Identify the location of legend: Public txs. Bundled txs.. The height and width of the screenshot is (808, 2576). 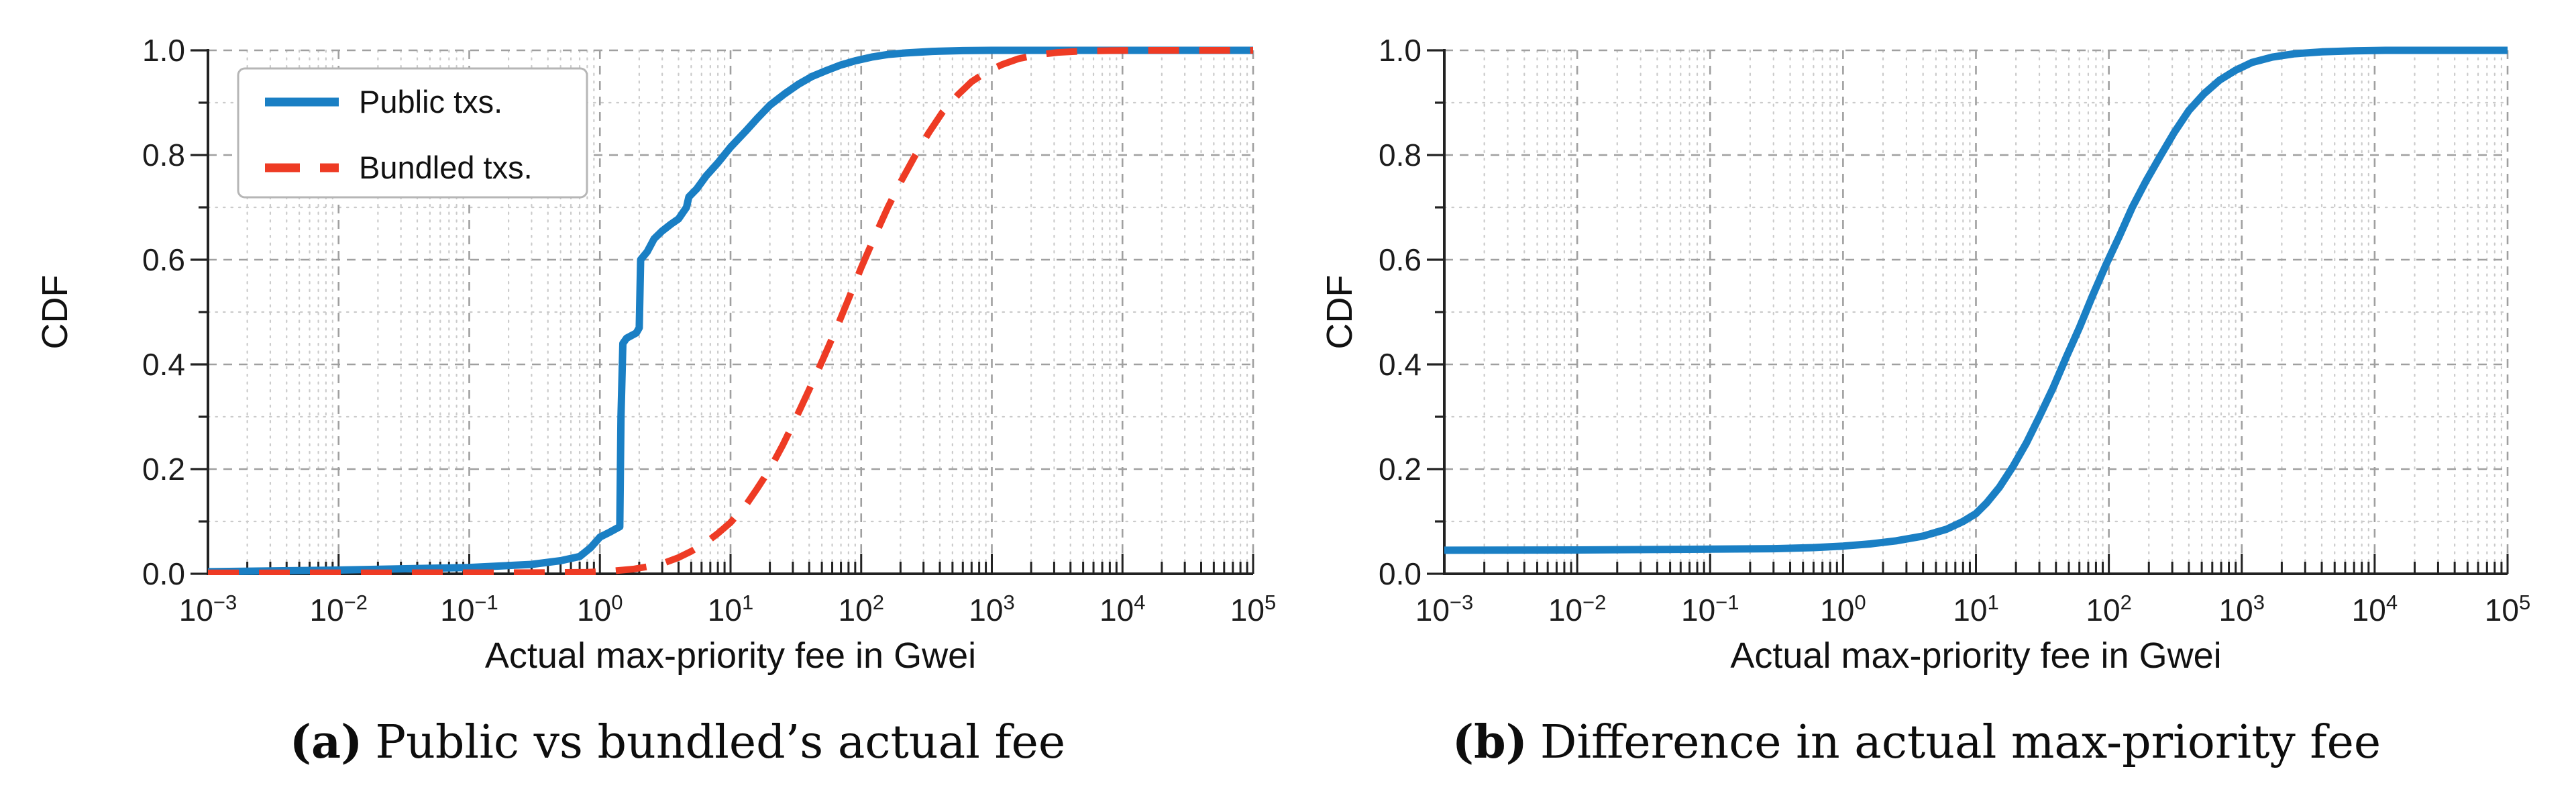
(412, 133).